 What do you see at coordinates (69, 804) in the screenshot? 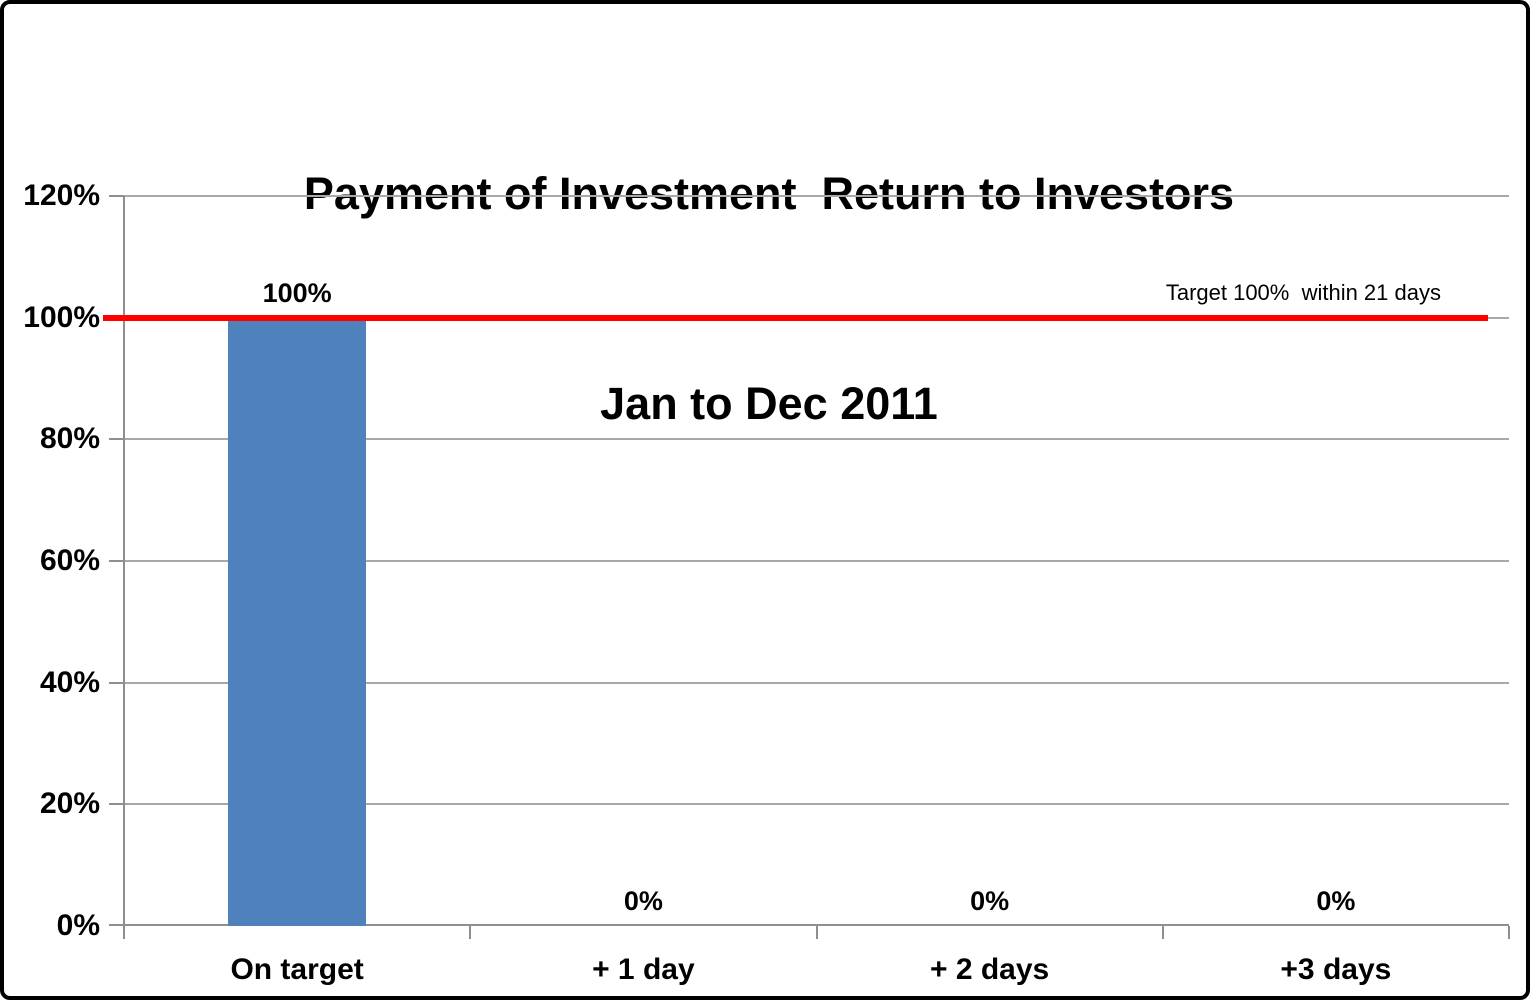
I see `y-axis-label-20%: 20%` at bounding box center [69, 804].